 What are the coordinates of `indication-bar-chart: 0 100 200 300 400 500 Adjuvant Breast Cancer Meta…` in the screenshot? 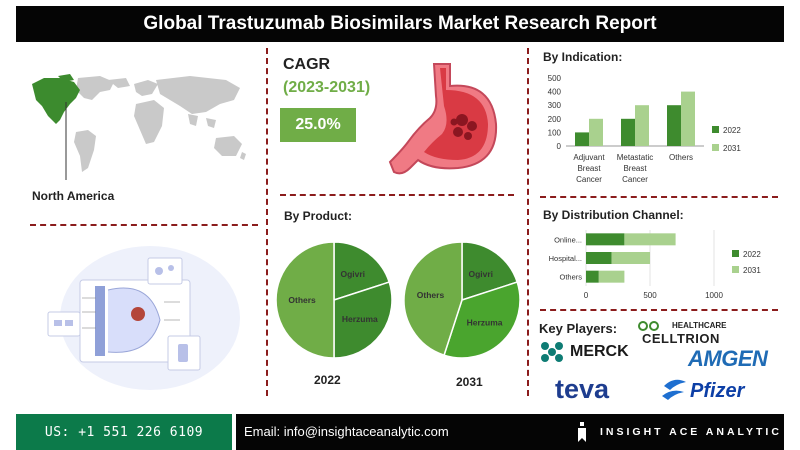 It's located at (645, 129).